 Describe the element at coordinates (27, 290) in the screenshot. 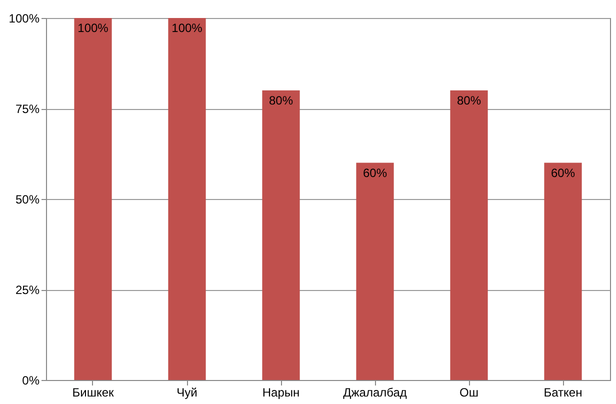

I see `y-tick-label: 25%` at that location.